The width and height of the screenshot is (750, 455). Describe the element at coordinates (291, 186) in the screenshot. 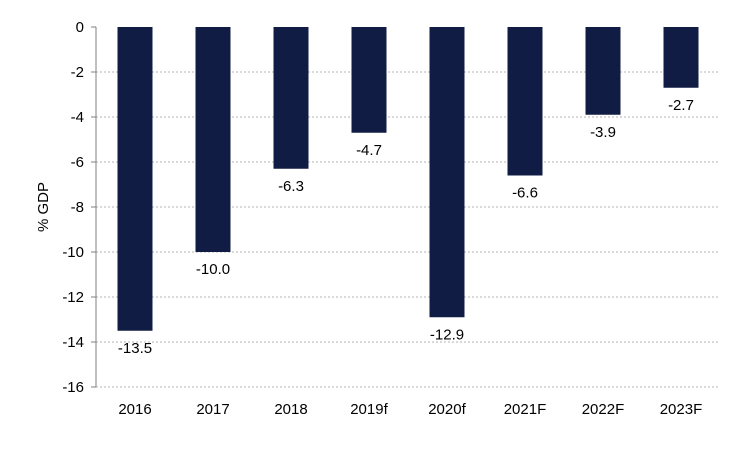

I see `data-label: -6.3` at that location.